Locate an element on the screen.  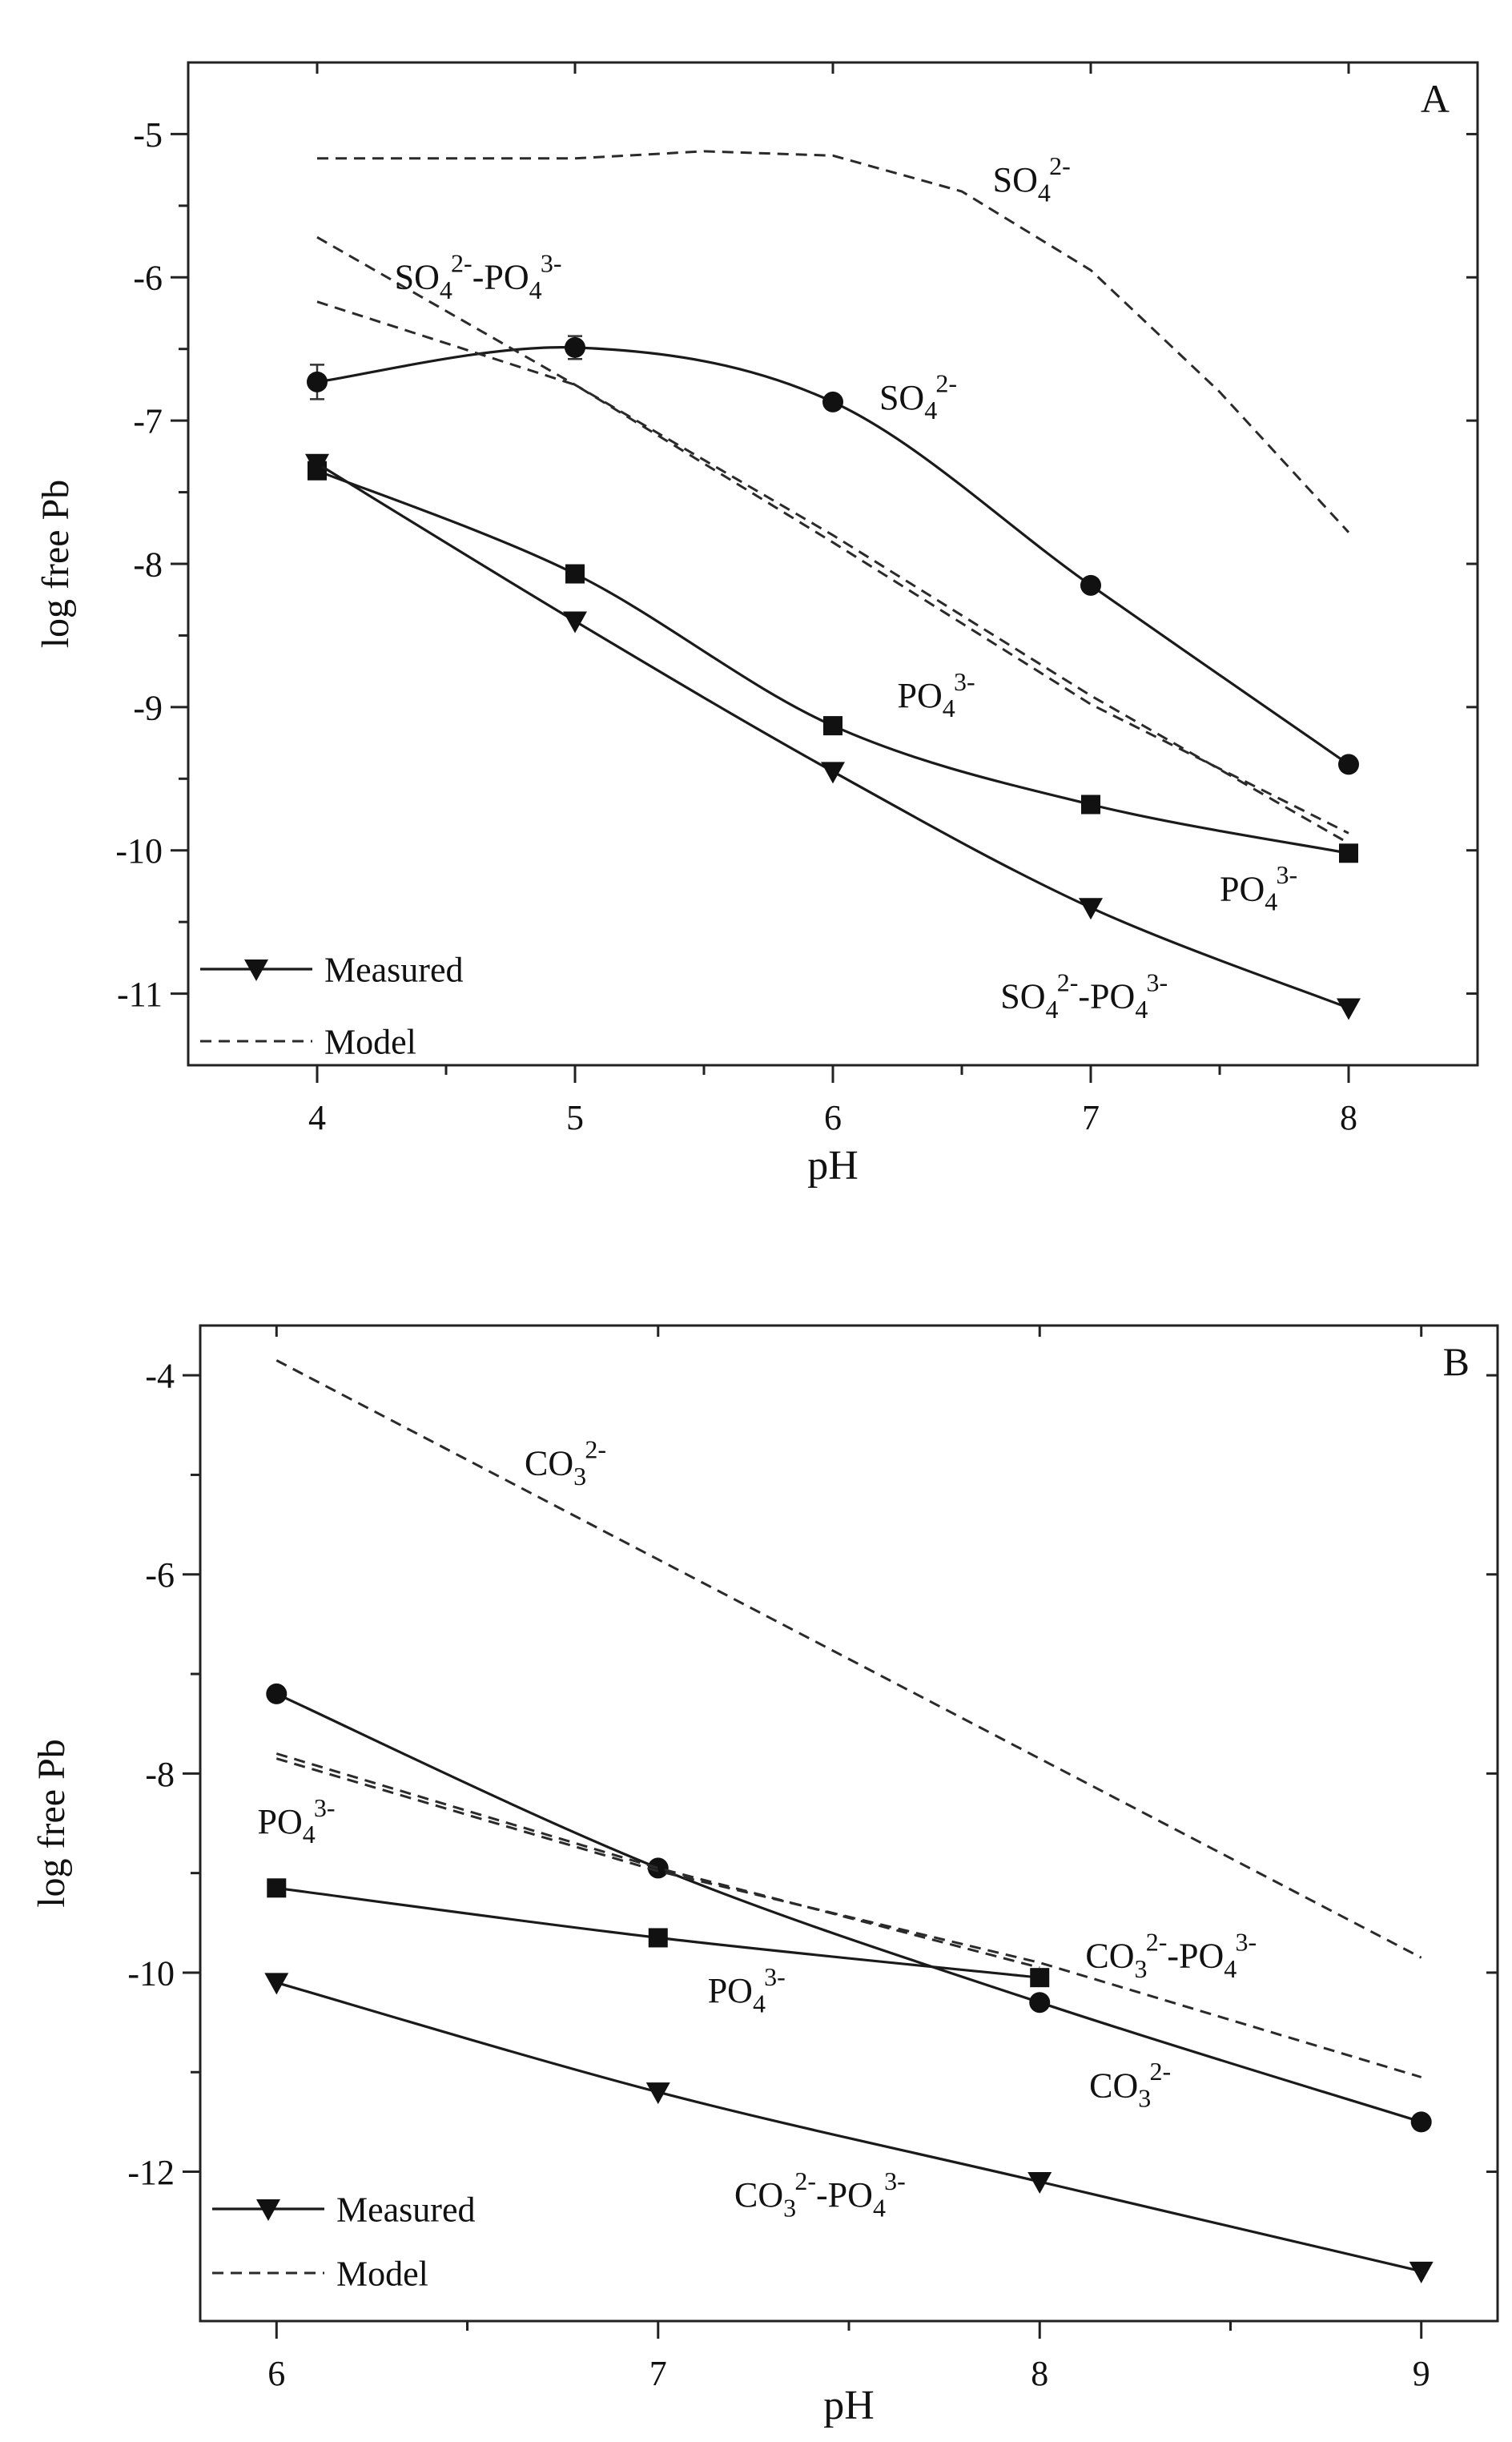
x-tick-label: 9 is located at coordinates (1421, 2373).